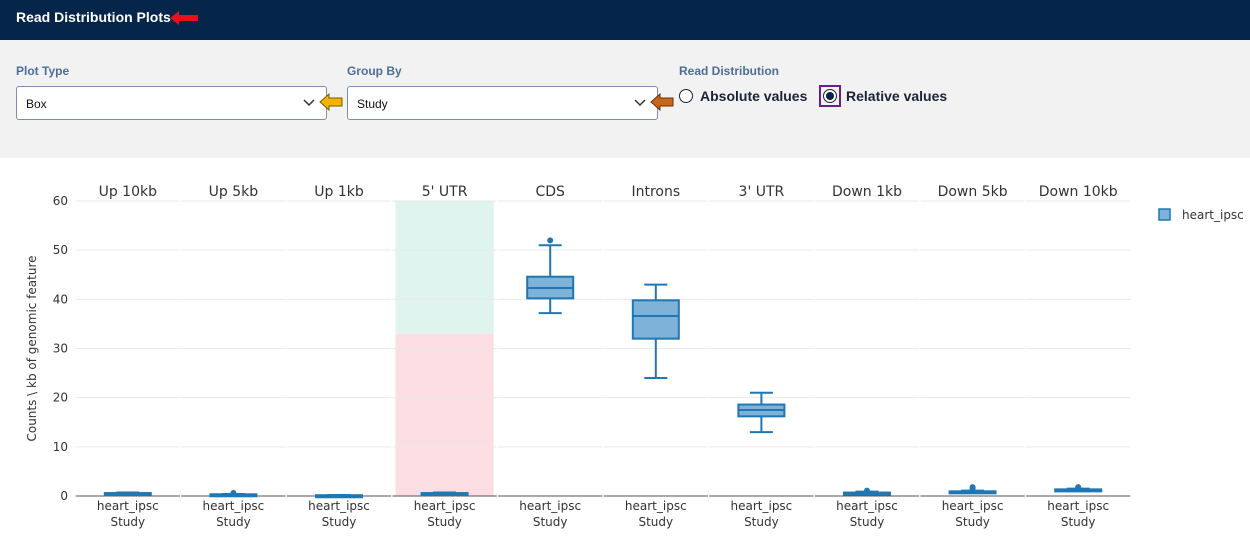 The height and width of the screenshot is (537, 1250). I want to click on y-axis-title: Counts \ kb of genomic feature, so click(32, 348).